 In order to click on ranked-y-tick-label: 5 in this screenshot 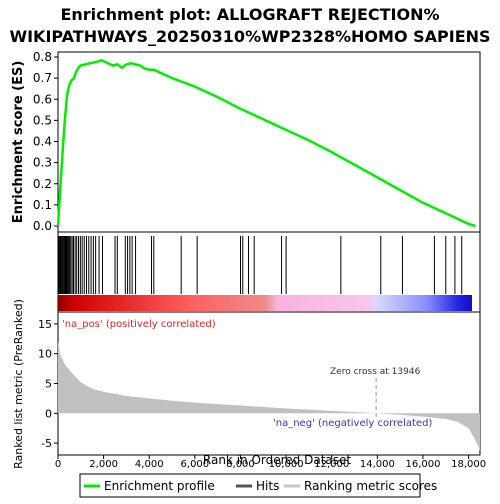, I will do `click(48, 384)`.